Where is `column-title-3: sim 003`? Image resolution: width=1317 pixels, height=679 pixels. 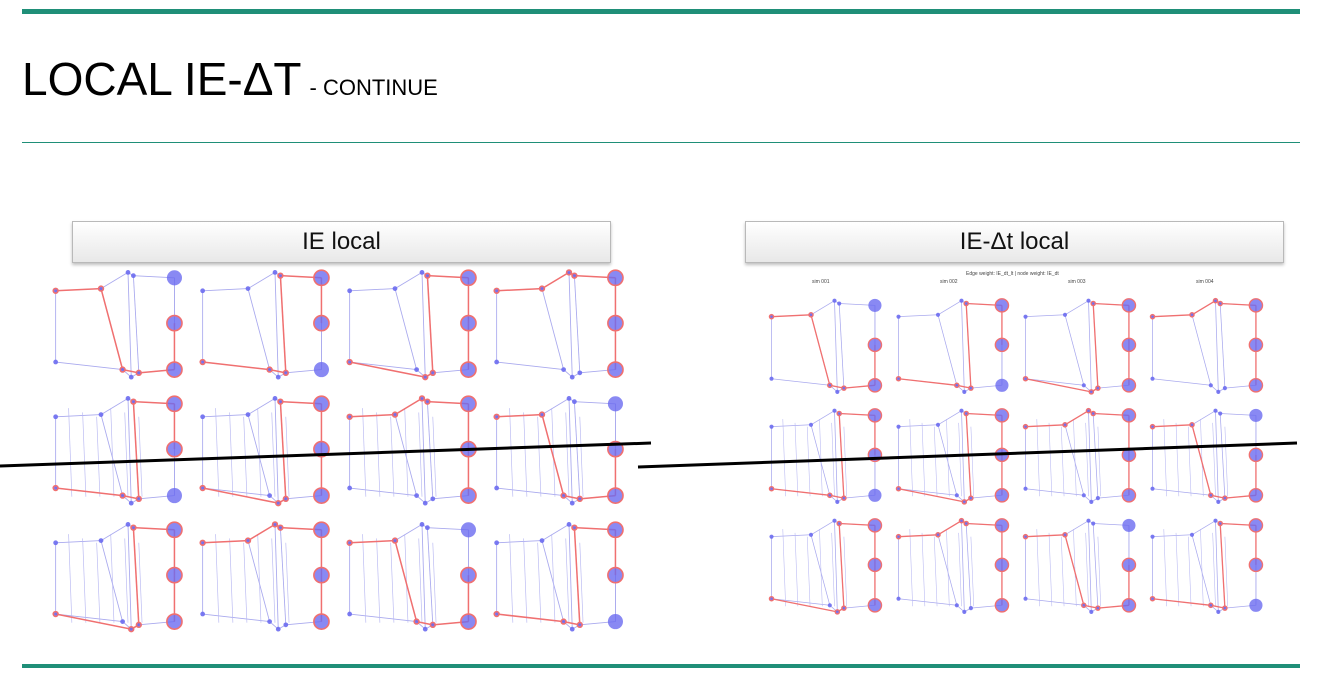
column-title-3: sim 003 is located at coordinates (1077, 282).